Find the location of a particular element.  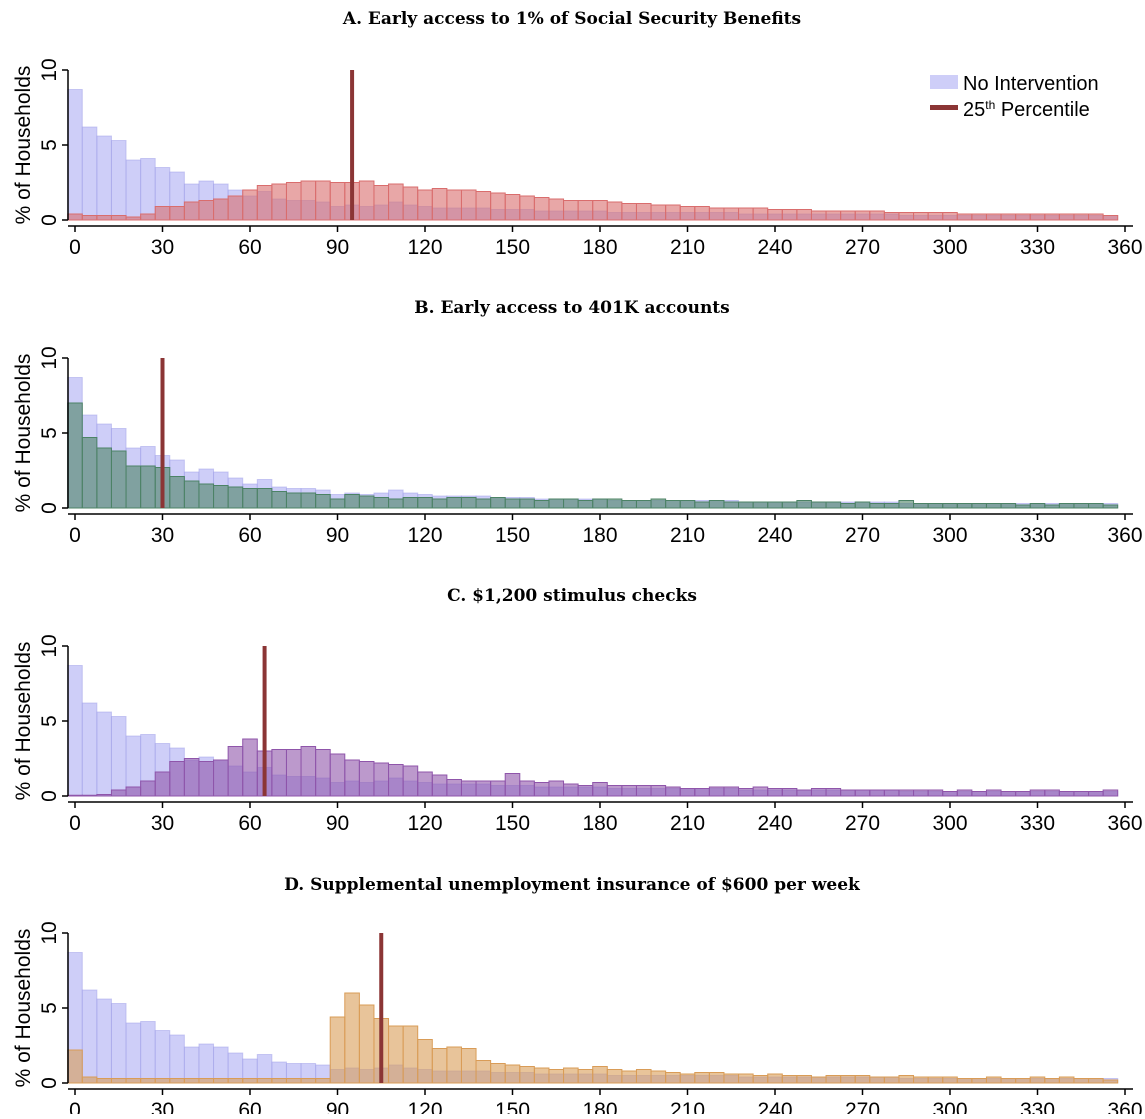

percentile-25-line is located at coordinates (352, 145).